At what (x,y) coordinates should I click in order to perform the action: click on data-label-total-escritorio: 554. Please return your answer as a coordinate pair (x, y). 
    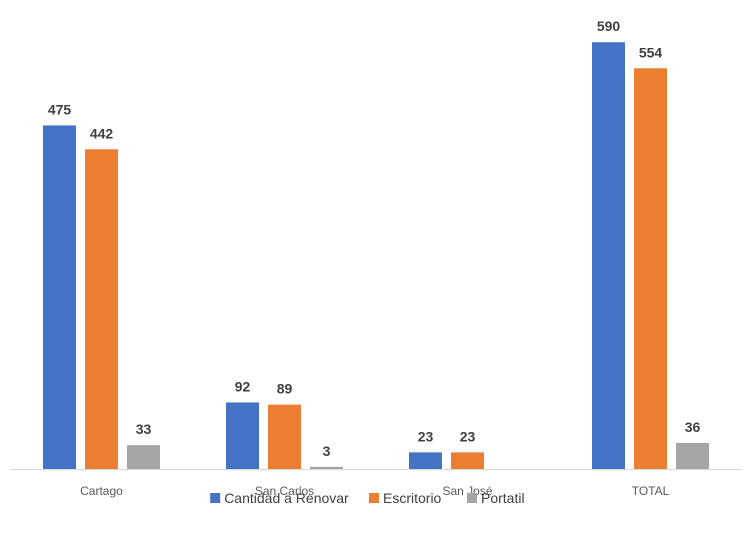
    Looking at the image, I should click on (651, 52).